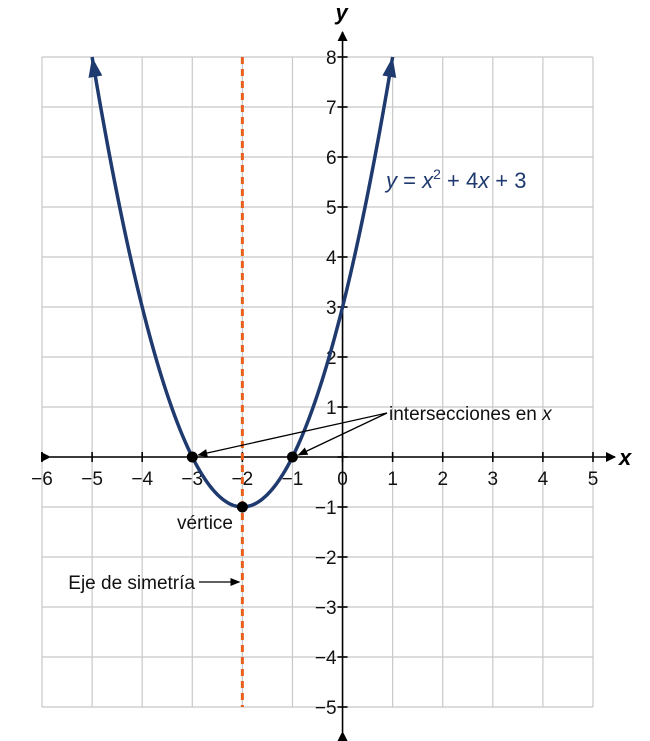 The image size is (650, 741). What do you see at coordinates (342, 12) in the screenshot?
I see `y-axis-label: y` at bounding box center [342, 12].